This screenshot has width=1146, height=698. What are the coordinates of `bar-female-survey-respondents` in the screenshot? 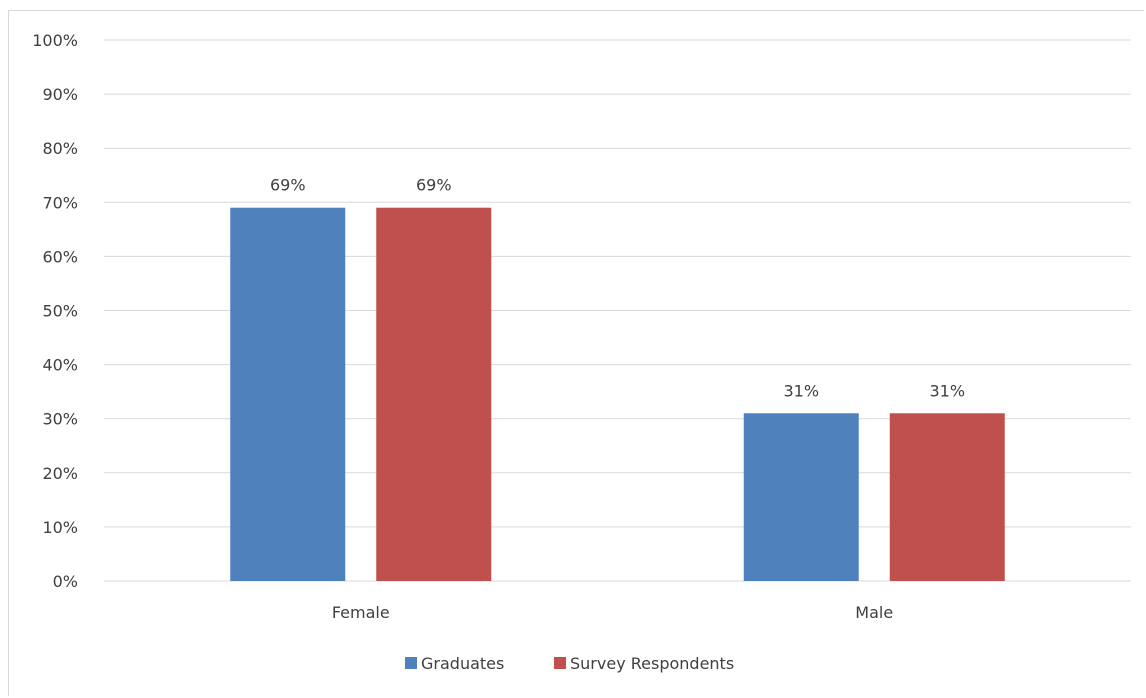 It's located at (434, 394).